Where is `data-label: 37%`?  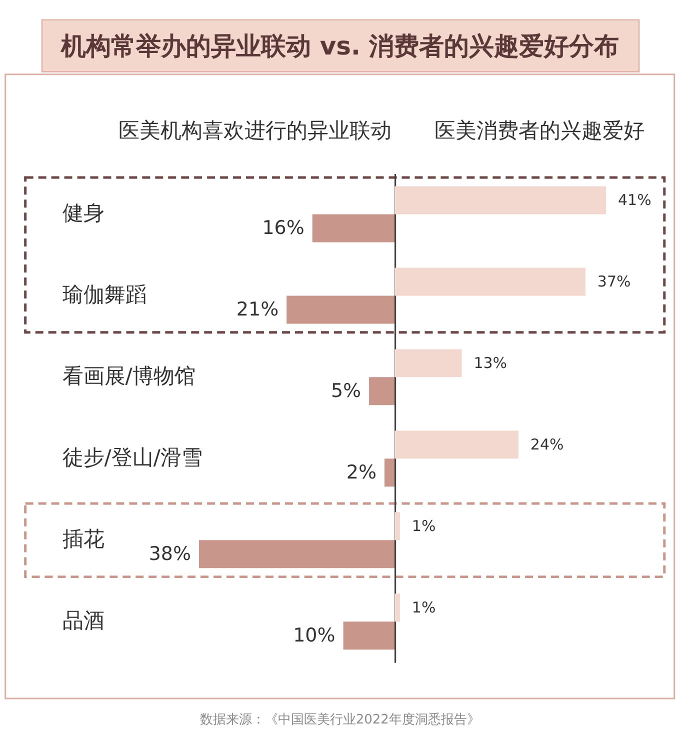 data-label: 37% is located at coordinates (614, 281).